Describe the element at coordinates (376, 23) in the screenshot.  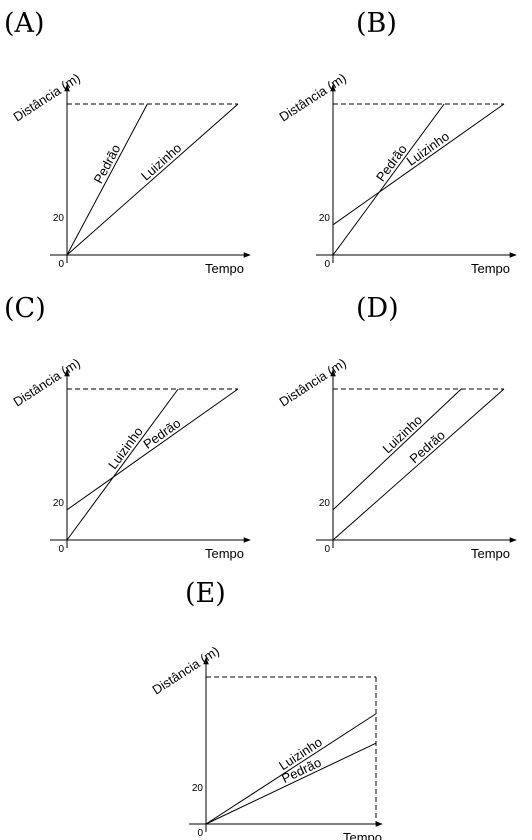
I see `panel-label: (B)` at that location.